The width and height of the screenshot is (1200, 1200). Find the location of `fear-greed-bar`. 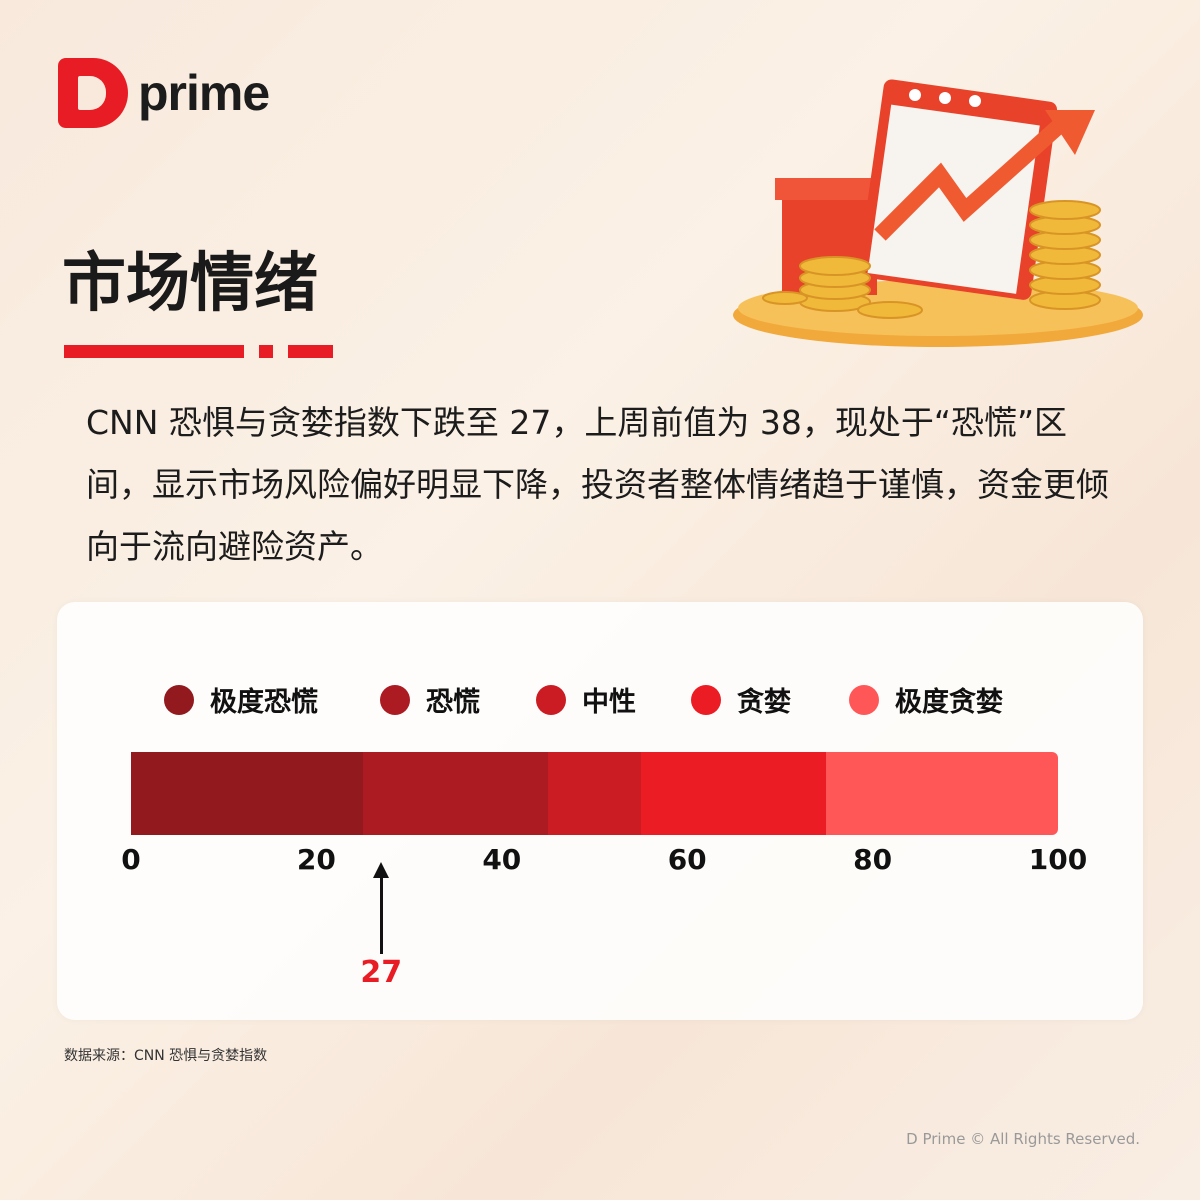

fear-greed-bar is located at coordinates (594, 793).